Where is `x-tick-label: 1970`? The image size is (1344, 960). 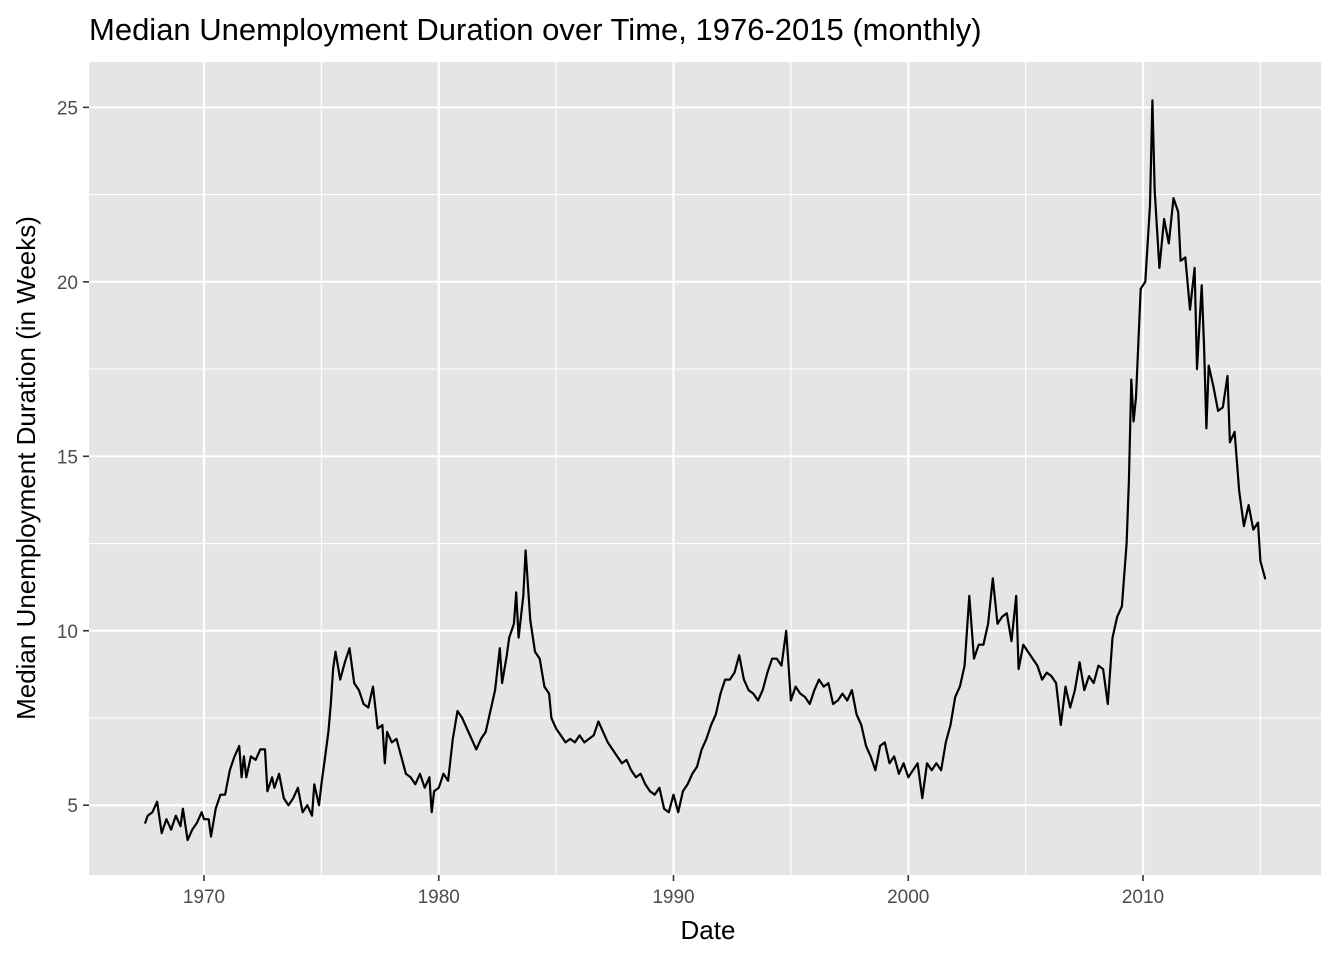 x-tick-label: 1970 is located at coordinates (204, 897).